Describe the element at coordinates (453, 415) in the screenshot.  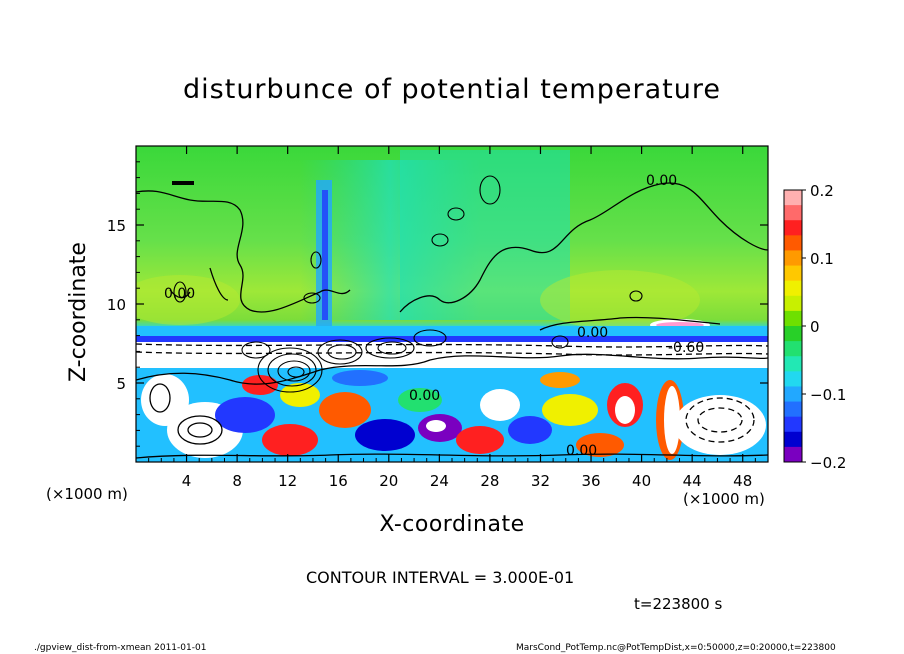
I see `turbulence-blobs` at that location.